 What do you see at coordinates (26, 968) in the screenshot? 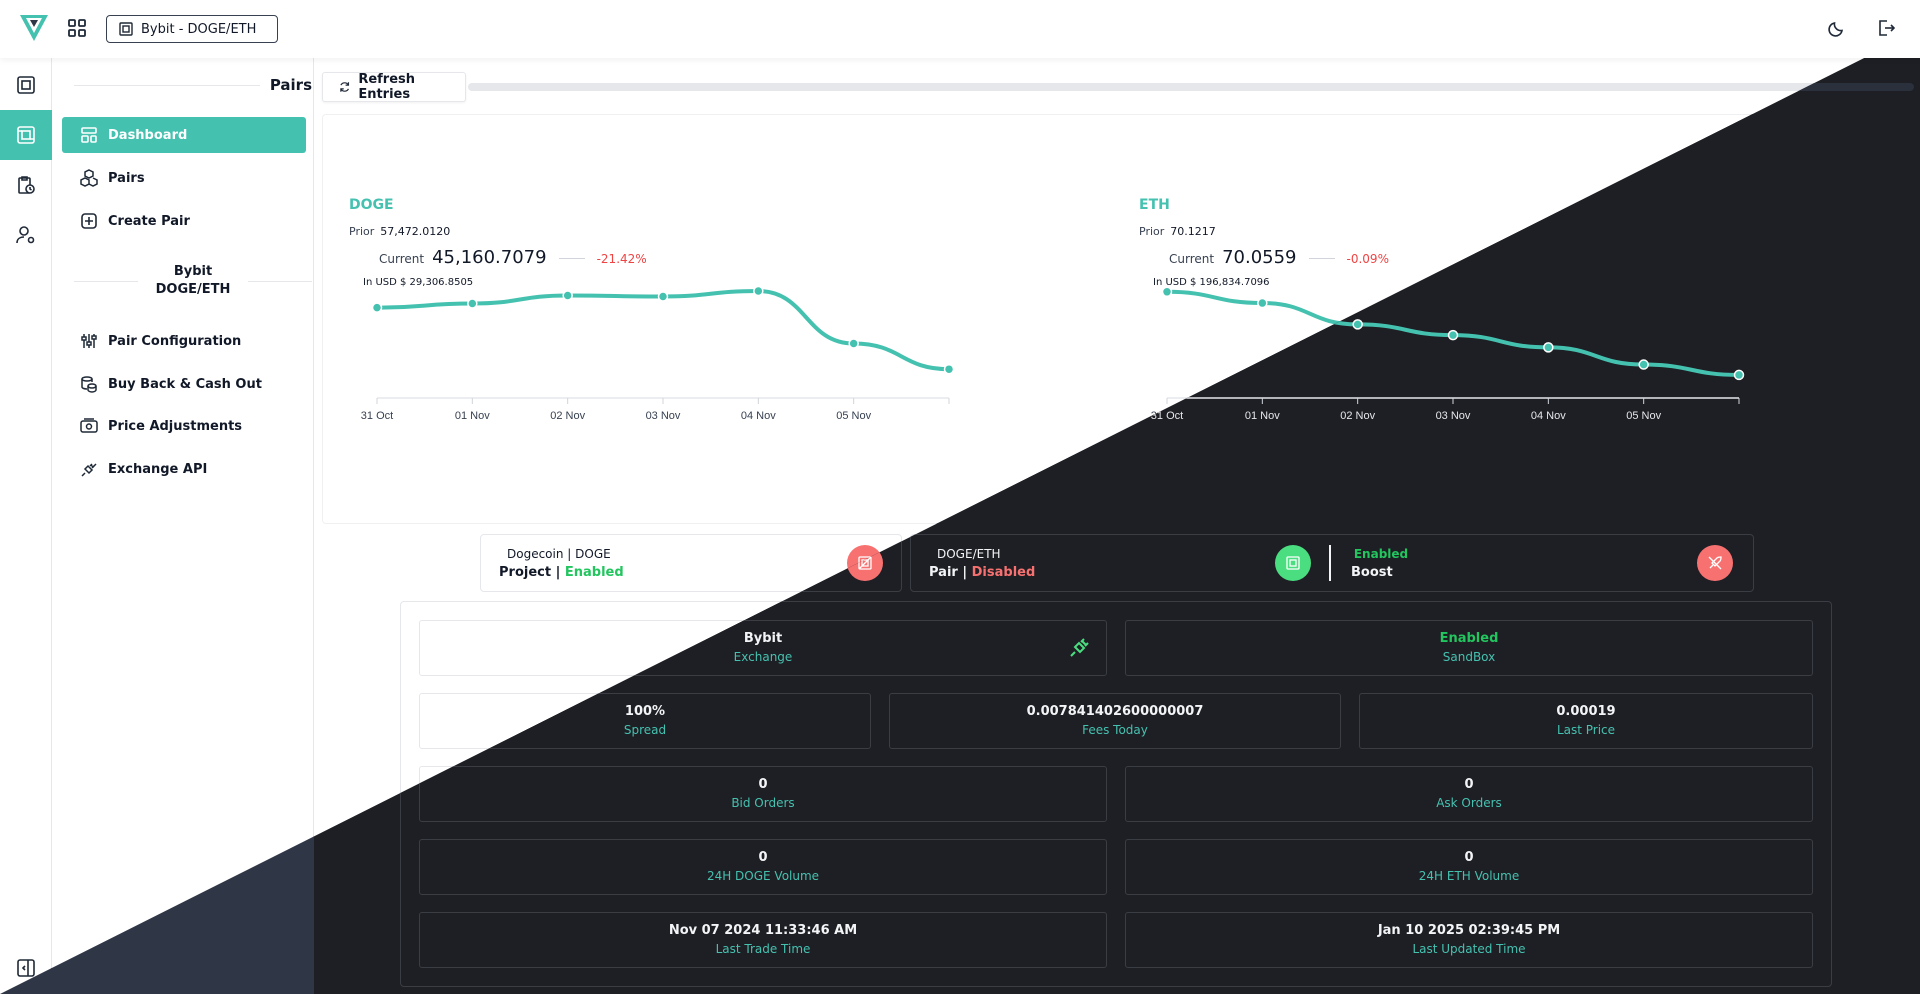
I see `collapse-sidebar-icon` at bounding box center [26, 968].